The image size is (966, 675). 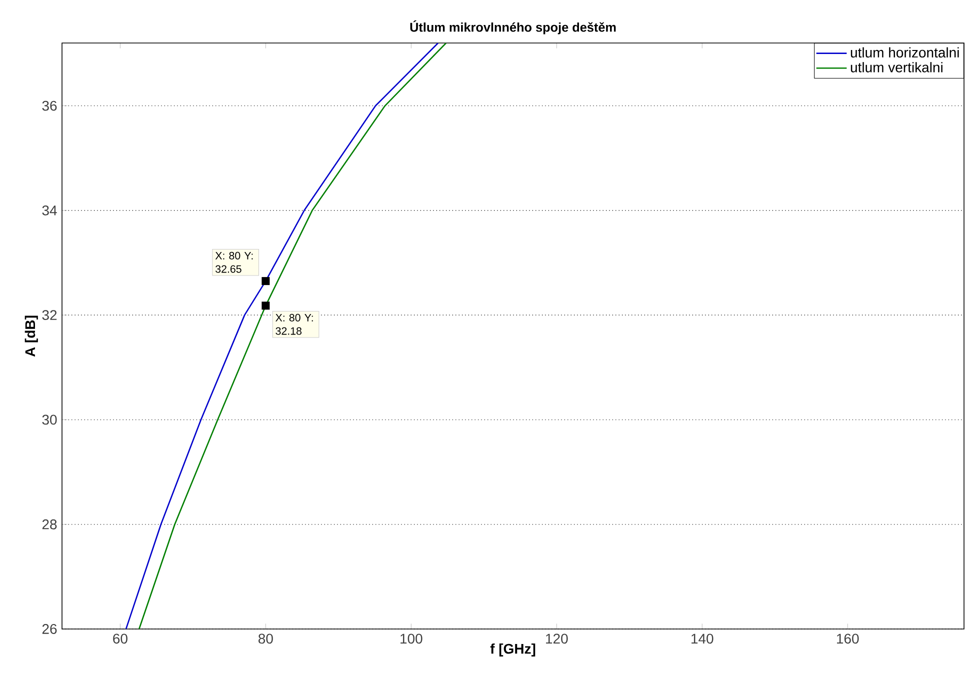 What do you see at coordinates (120, 639) in the screenshot?
I see `x-tick-label: 60` at bounding box center [120, 639].